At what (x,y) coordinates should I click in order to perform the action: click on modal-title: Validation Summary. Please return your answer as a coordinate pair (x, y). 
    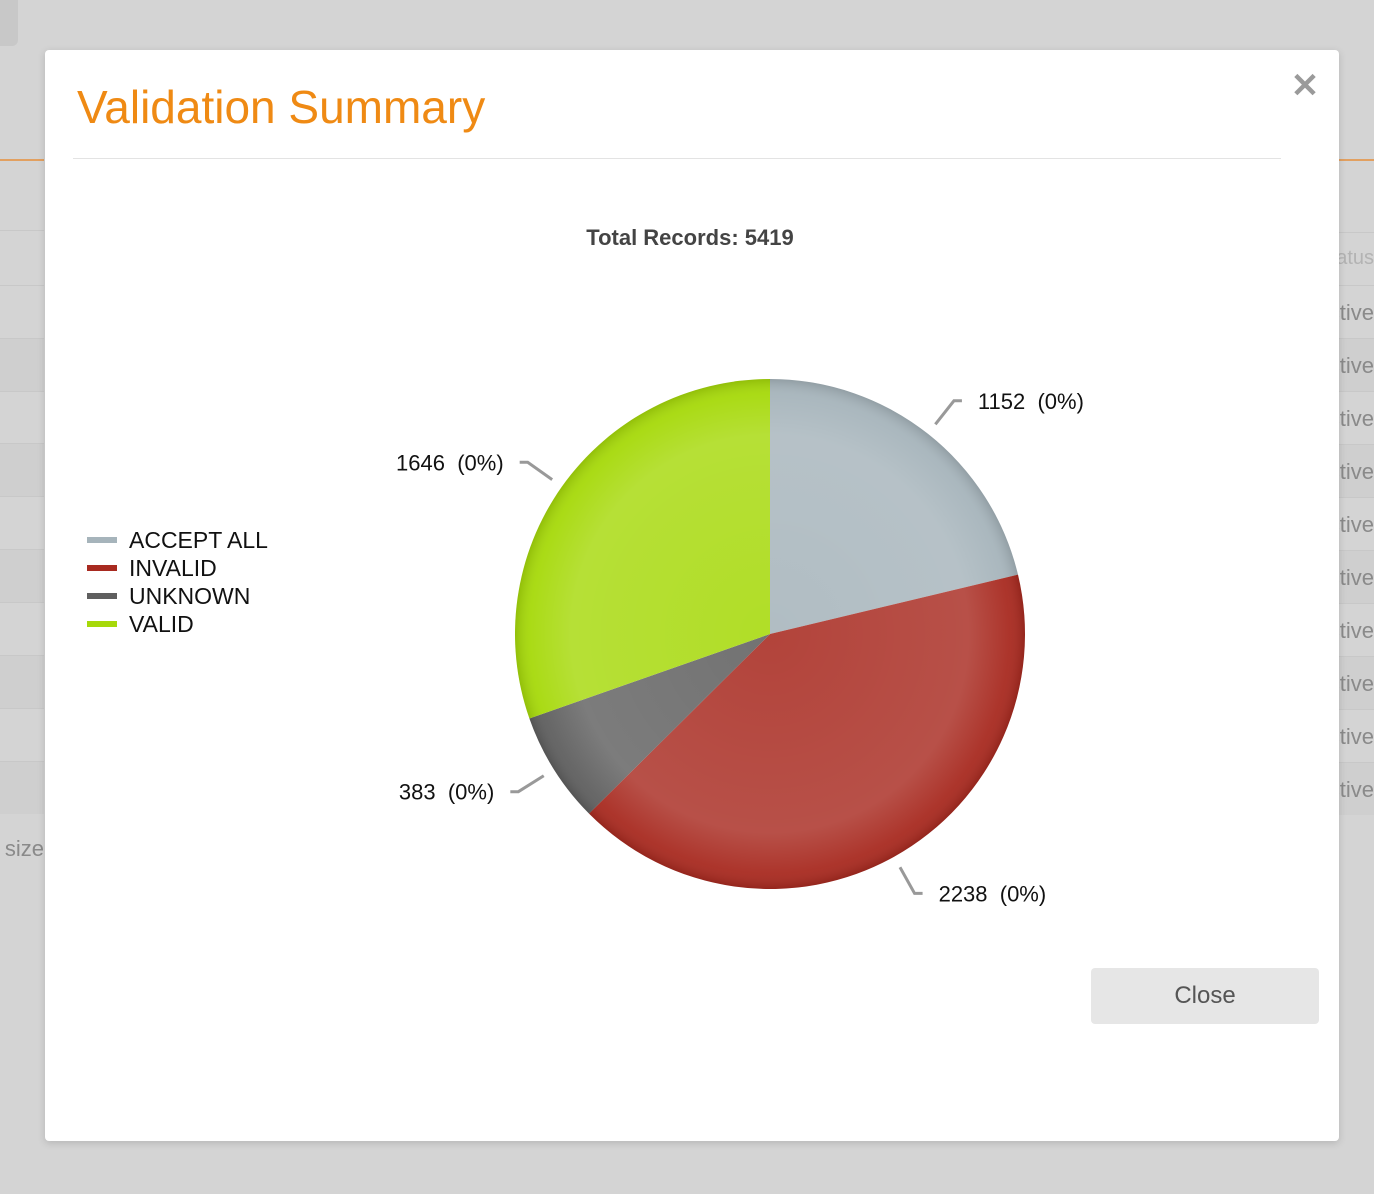
    Looking at the image, I should click on (281, 107).